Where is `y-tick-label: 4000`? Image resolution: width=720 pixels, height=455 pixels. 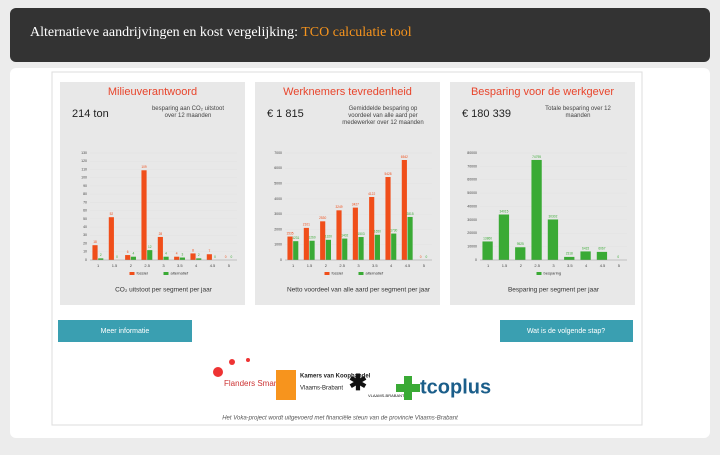
y-tick-label: 4000 is located at coordinates (278, 199).